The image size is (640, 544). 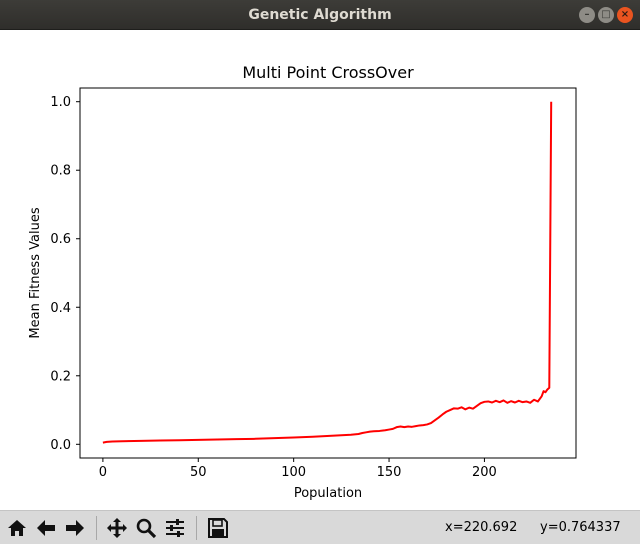 I want to click on home-icon, so click(x=17, y=528).